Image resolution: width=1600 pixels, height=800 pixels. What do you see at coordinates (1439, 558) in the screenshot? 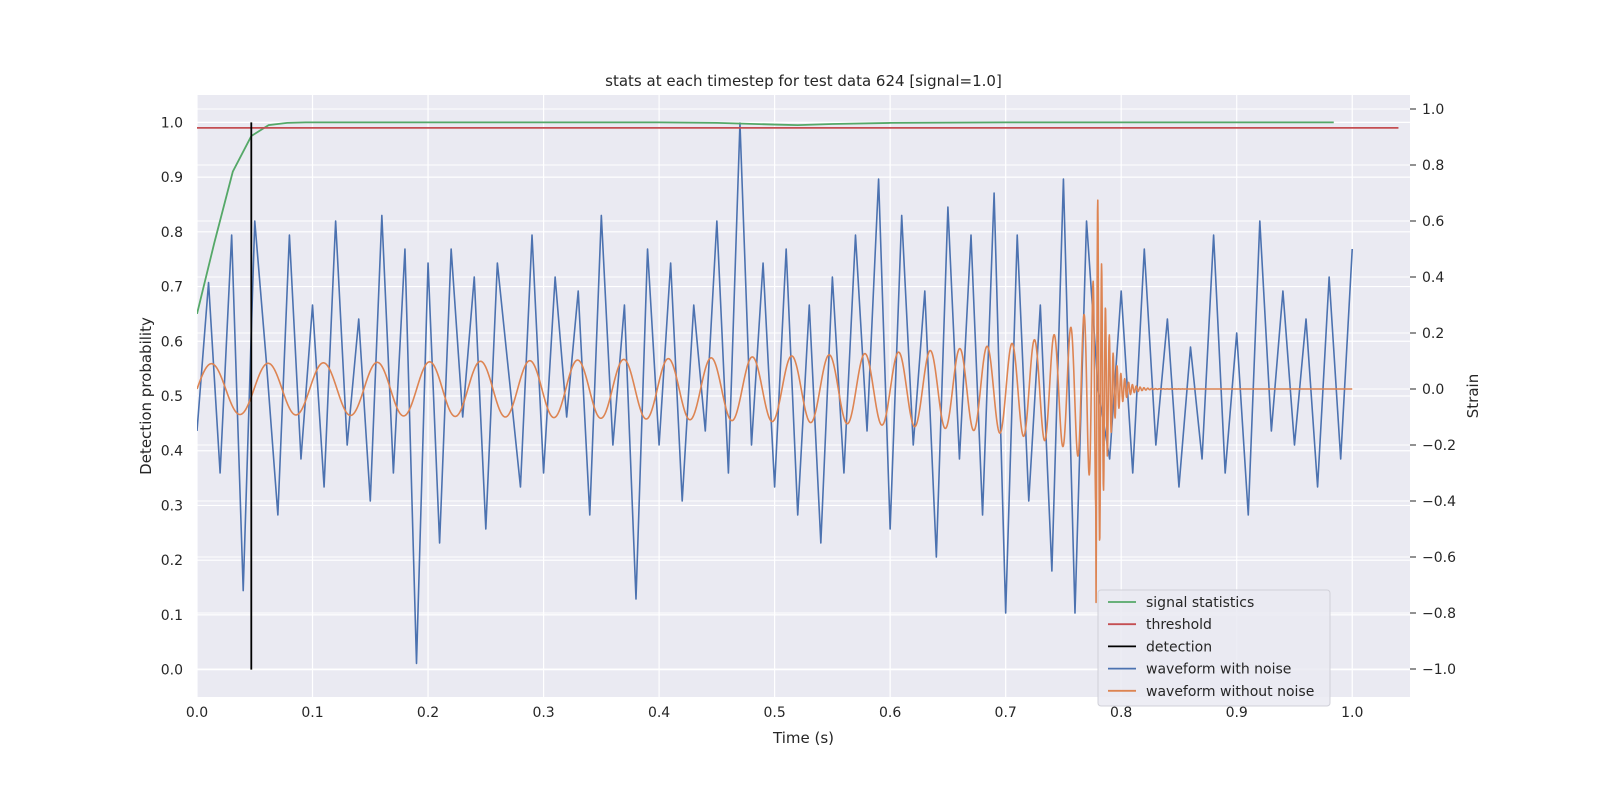
I see `y-right-tick-label: −0.6` at bounding box center [1439, 558].